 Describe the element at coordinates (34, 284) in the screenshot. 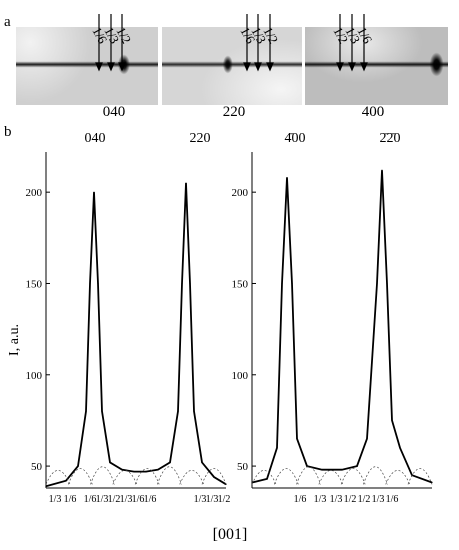

I see `y-tick-label-0-2: 150` at that location.